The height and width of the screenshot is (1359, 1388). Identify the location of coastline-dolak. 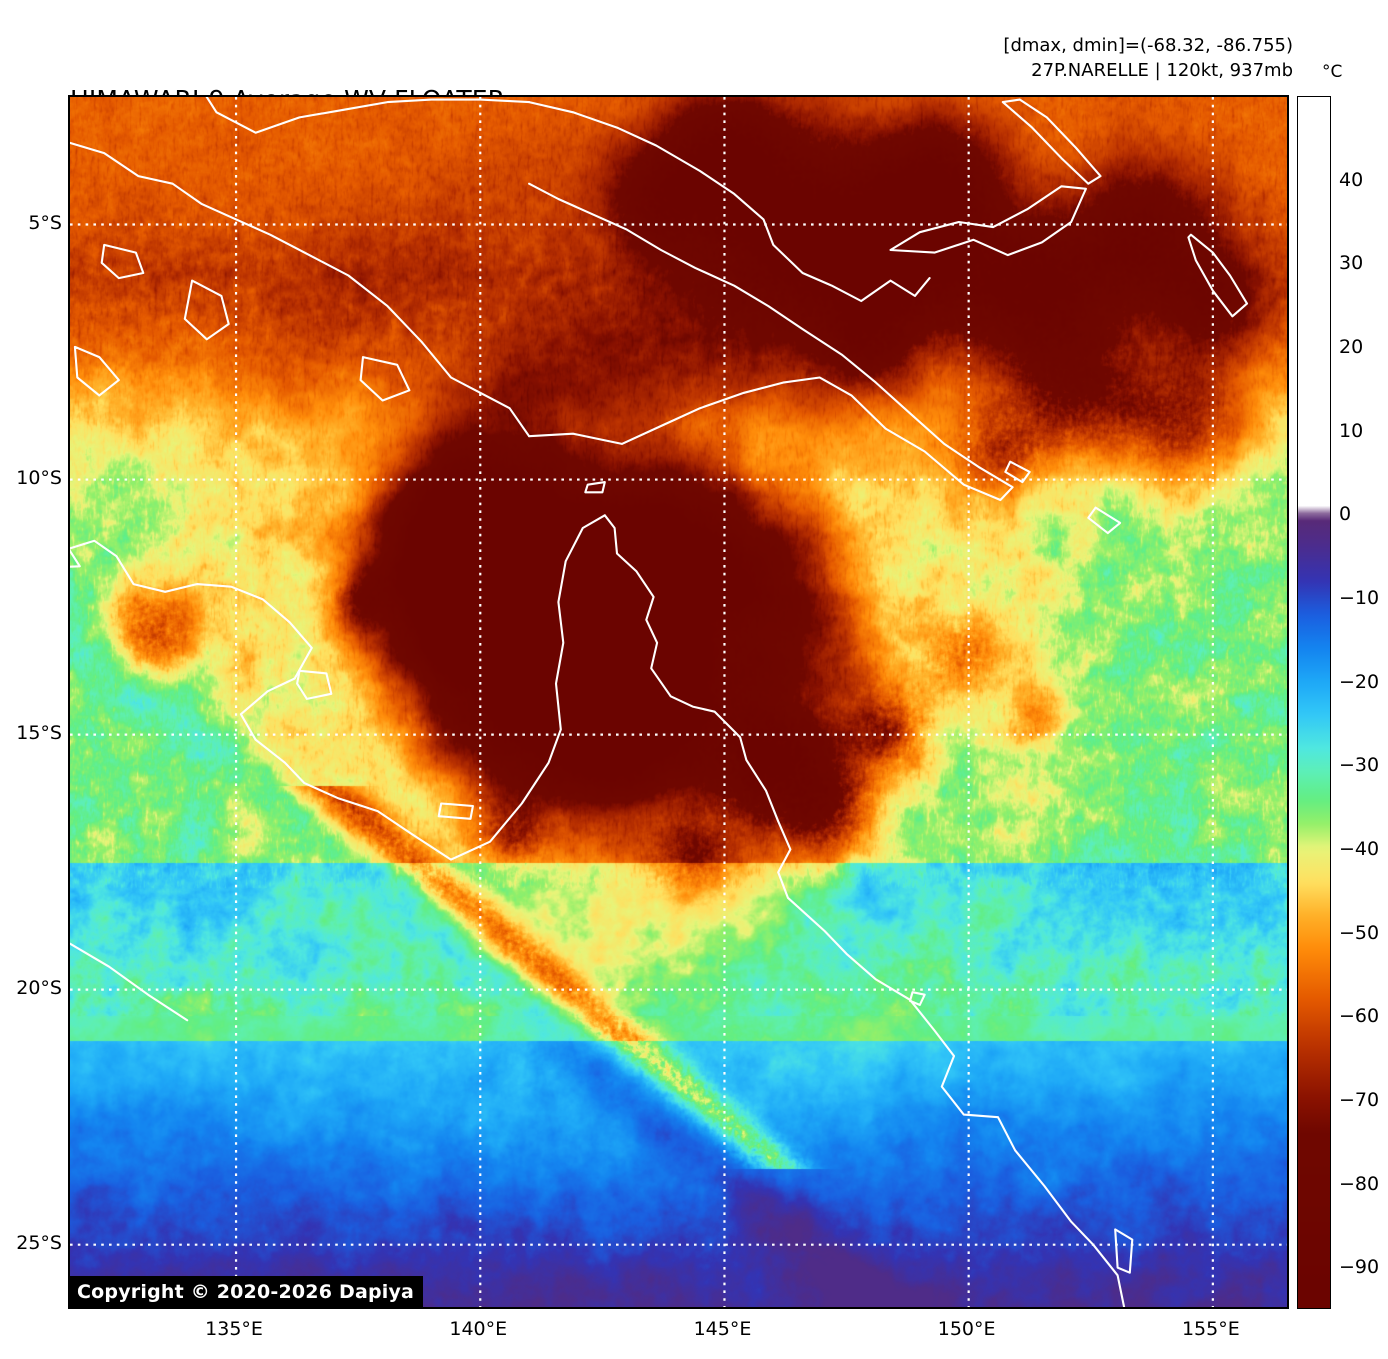
(385, 379).